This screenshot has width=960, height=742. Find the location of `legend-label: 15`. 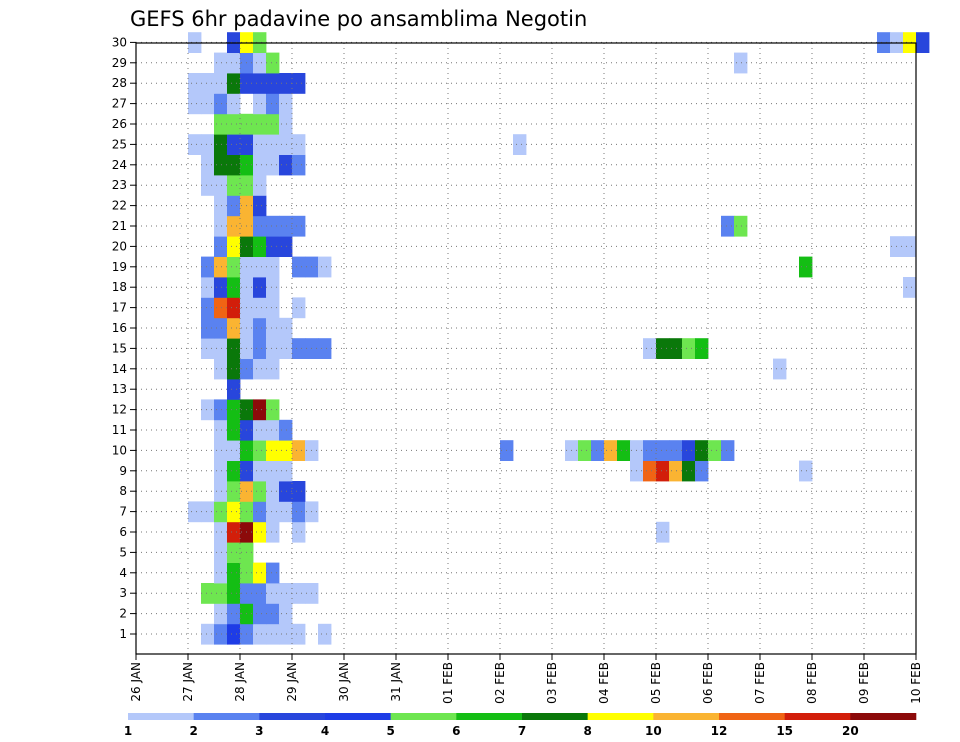

legend-label: 15 is located at coordinates (784, 731).